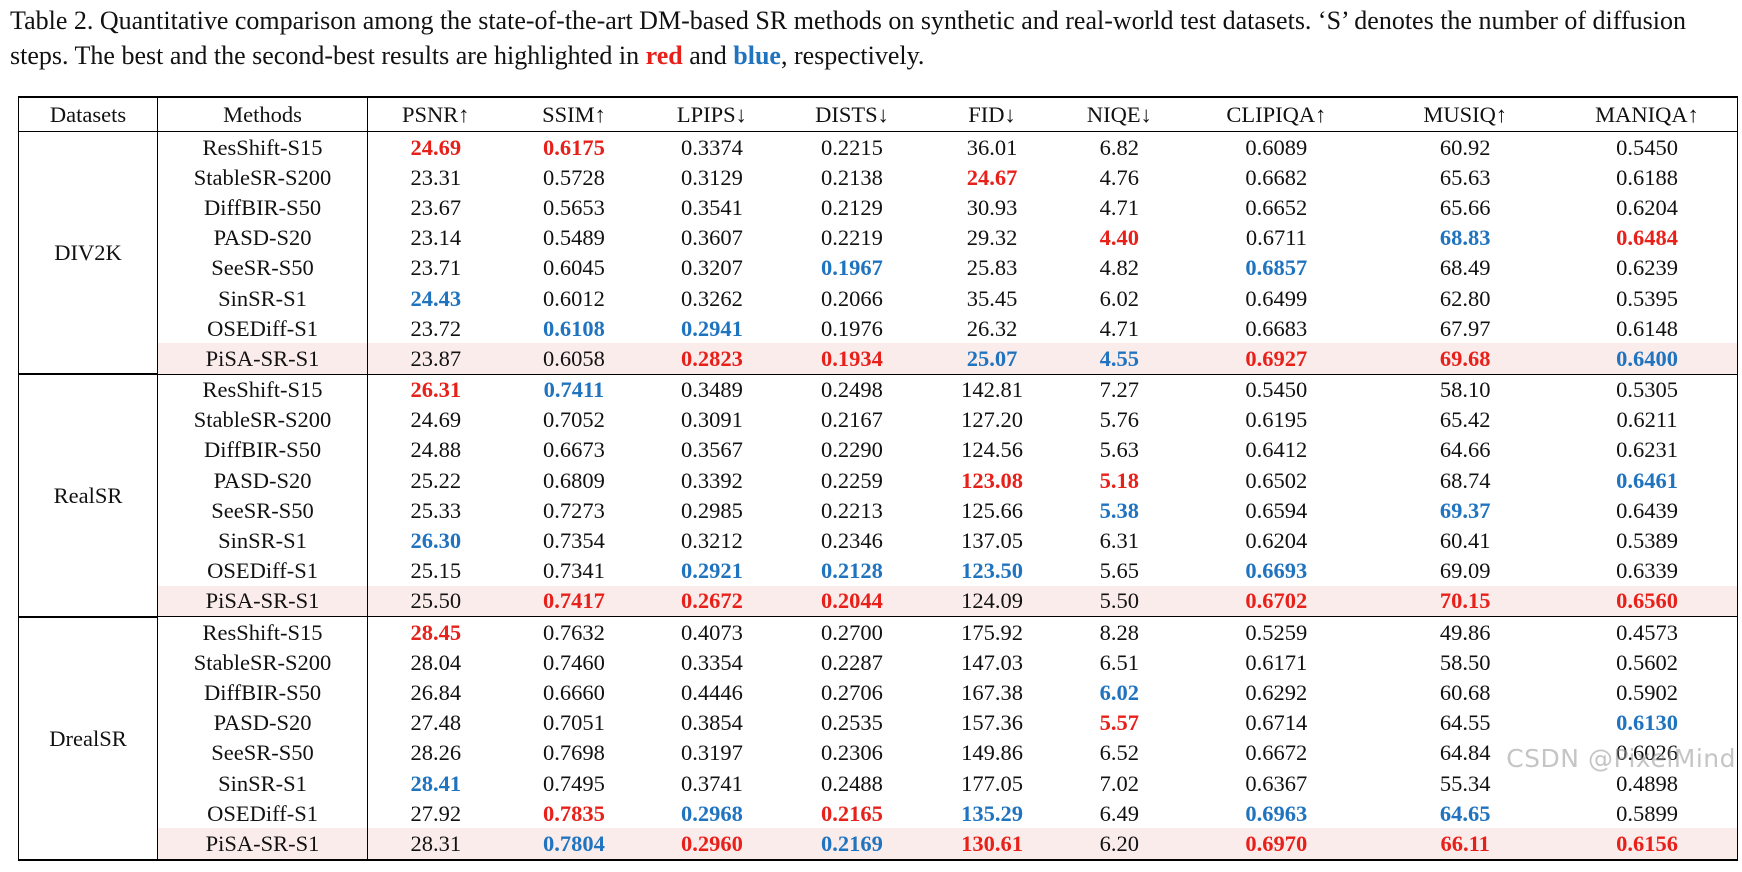 The height and width of the screenshot is (872, 1742). Describe the element at coordinates (436, 723) in the screenshot. I see `metric-value: 27.48` at that location.